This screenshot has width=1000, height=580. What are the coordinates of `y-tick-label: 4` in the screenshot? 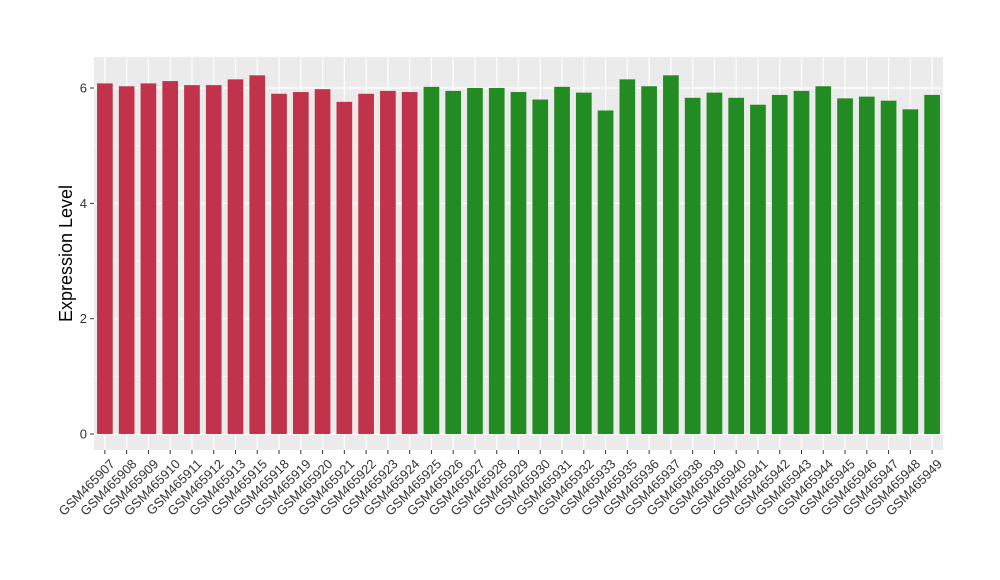 It's located at (83, 203).